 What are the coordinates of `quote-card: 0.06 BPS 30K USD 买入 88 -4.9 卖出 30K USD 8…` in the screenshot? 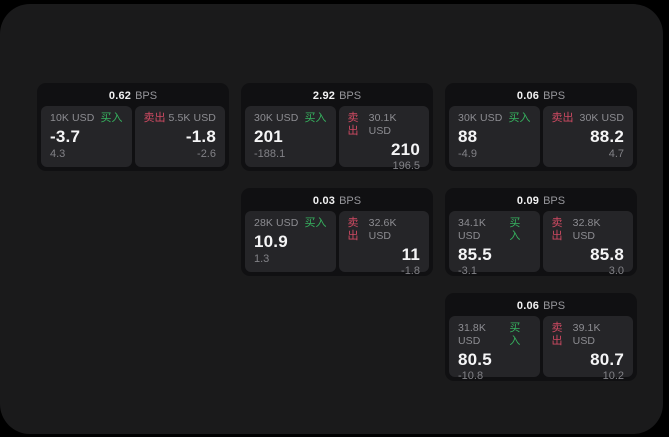 It's located at (541, 127).